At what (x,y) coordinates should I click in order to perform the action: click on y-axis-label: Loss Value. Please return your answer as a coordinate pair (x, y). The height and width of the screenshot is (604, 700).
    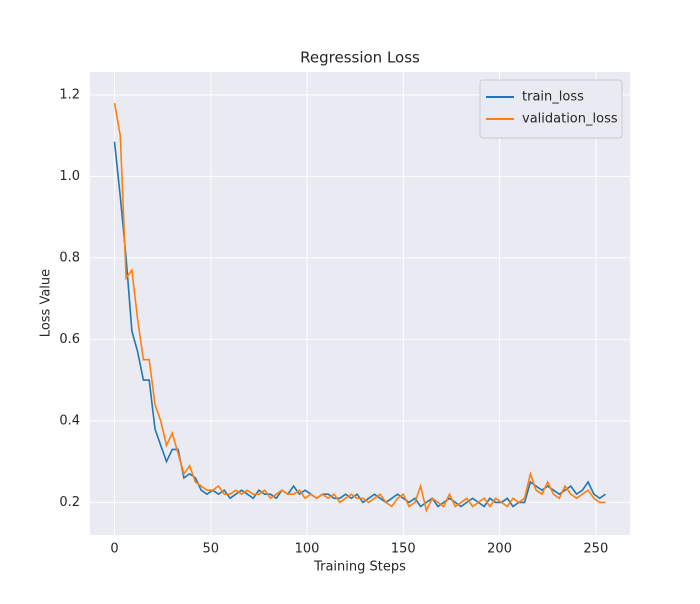
    Looking at the image, I should click on (46, 303).